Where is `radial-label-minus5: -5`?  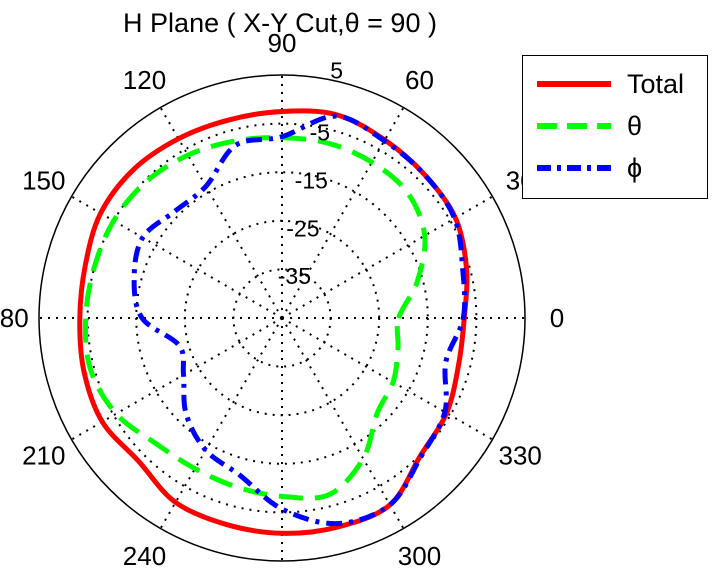
radial-label-minus5: -5 is located at coordinates (320, 133).